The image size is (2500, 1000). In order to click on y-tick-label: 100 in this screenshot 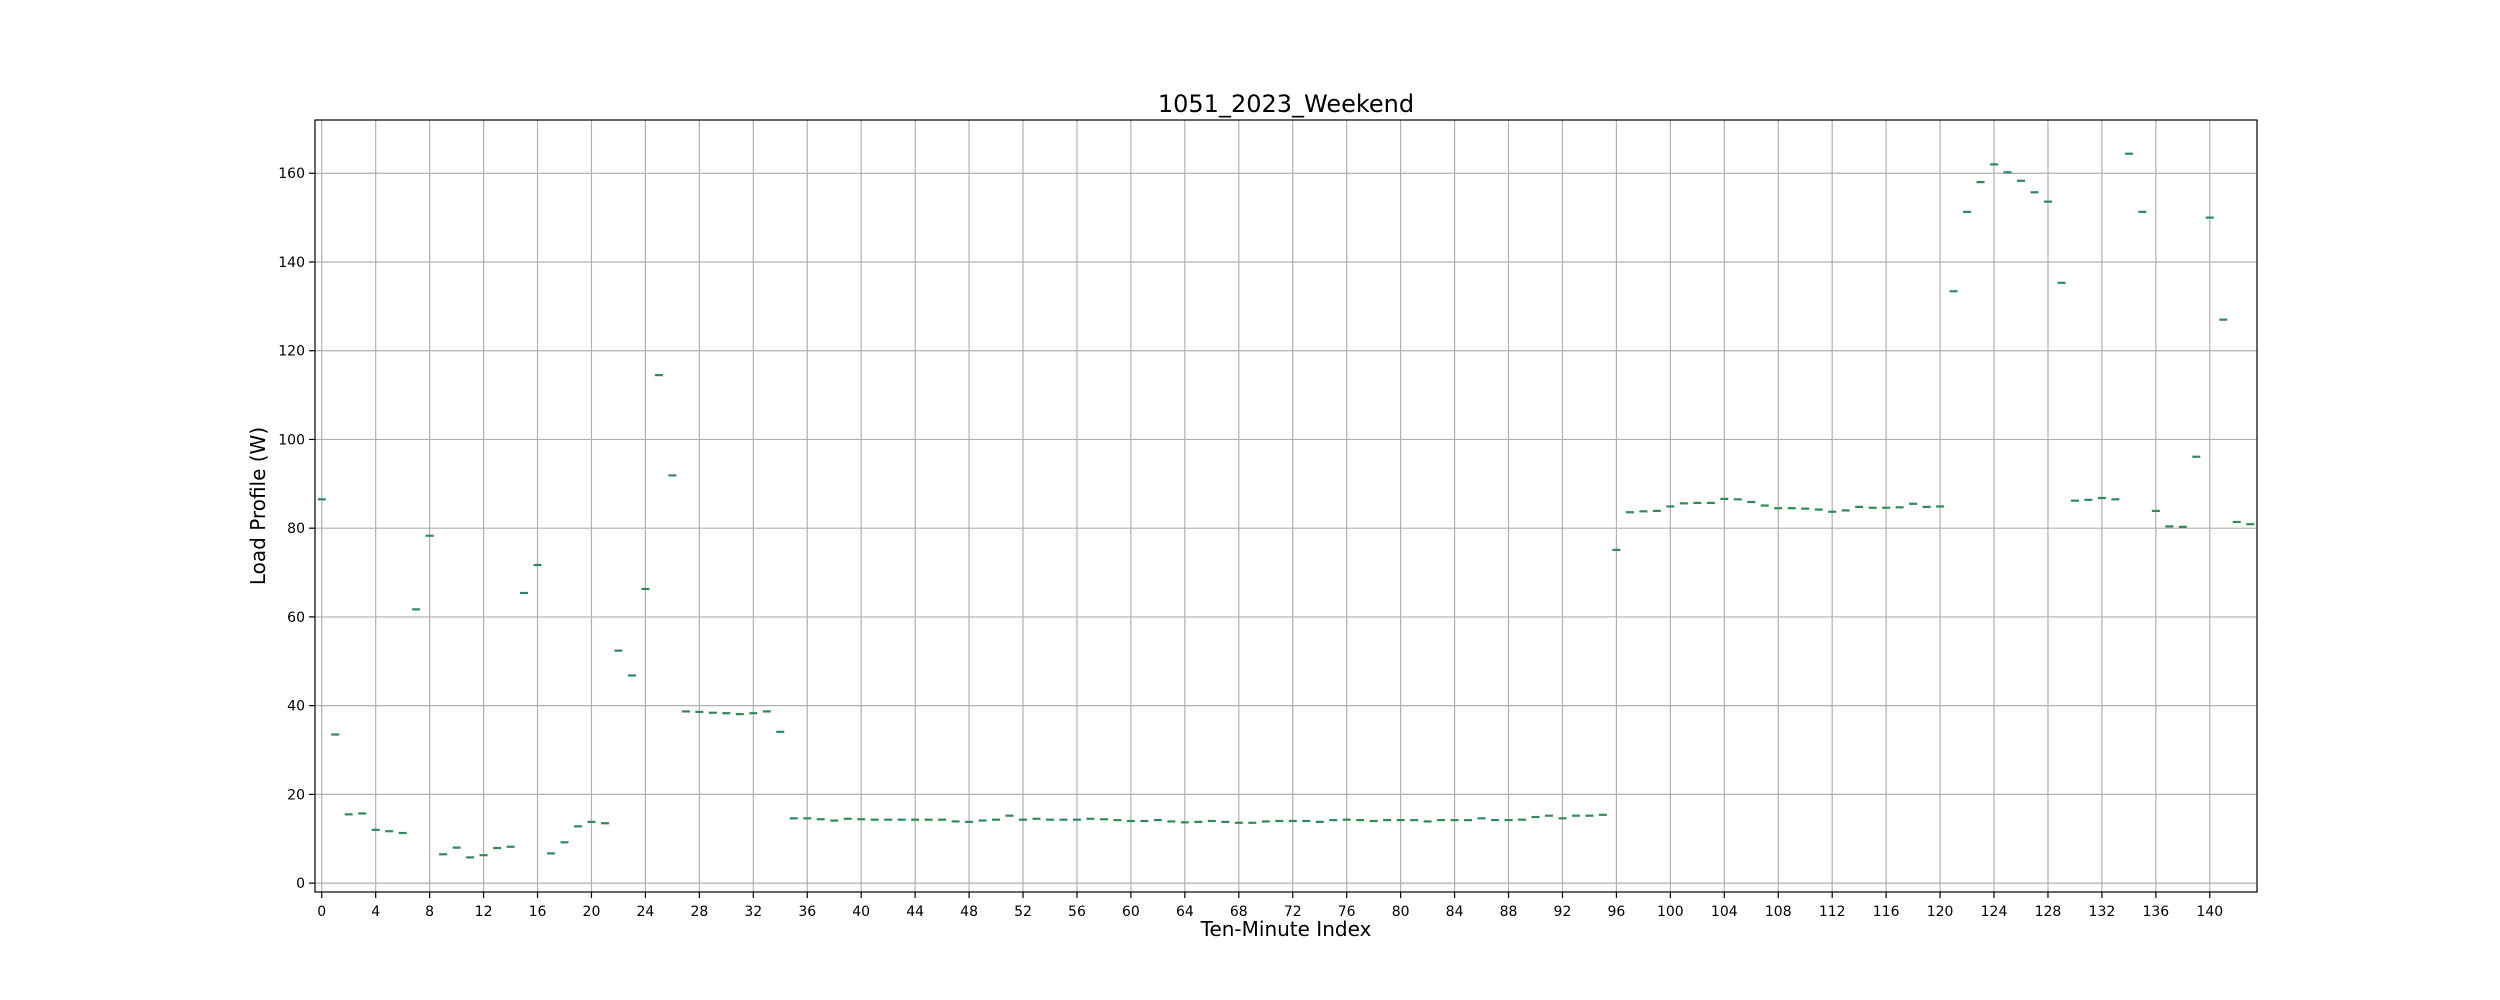, I will do `click(291, 440)`.